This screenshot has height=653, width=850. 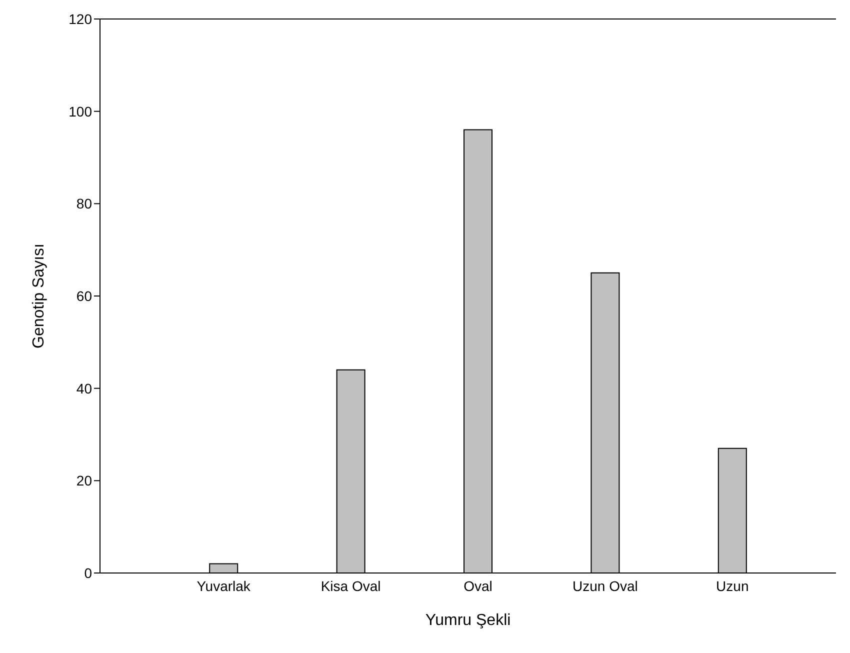 What do you see at coordinates (605, 586) in the screenshot?
I see `x-tick-label: Uzun Oval` at bounding box center [605, 586].